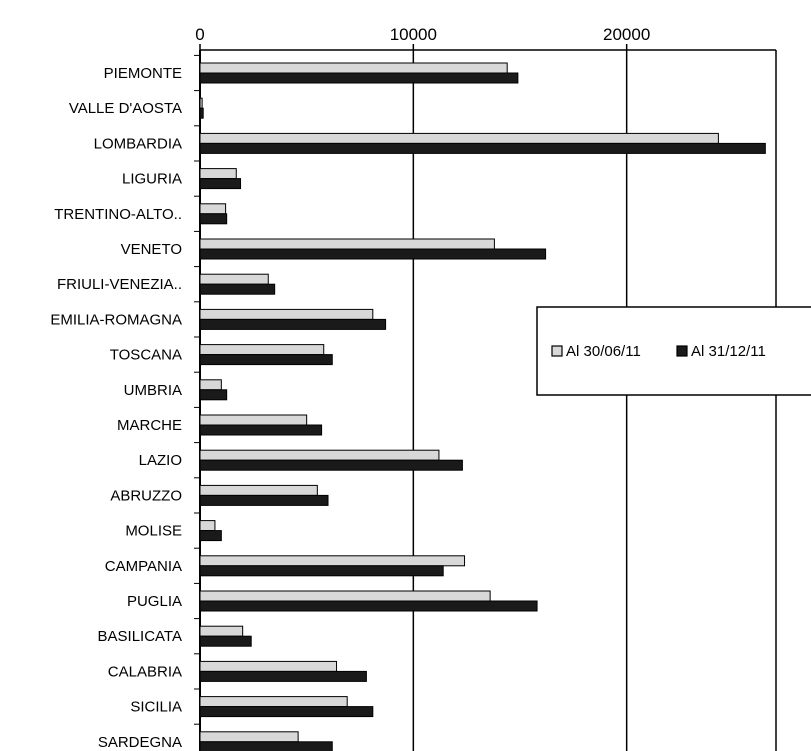 The width and height of the screenshot is (811, 751). I want to click on category-label: TOSCANA, so click(146, 355).